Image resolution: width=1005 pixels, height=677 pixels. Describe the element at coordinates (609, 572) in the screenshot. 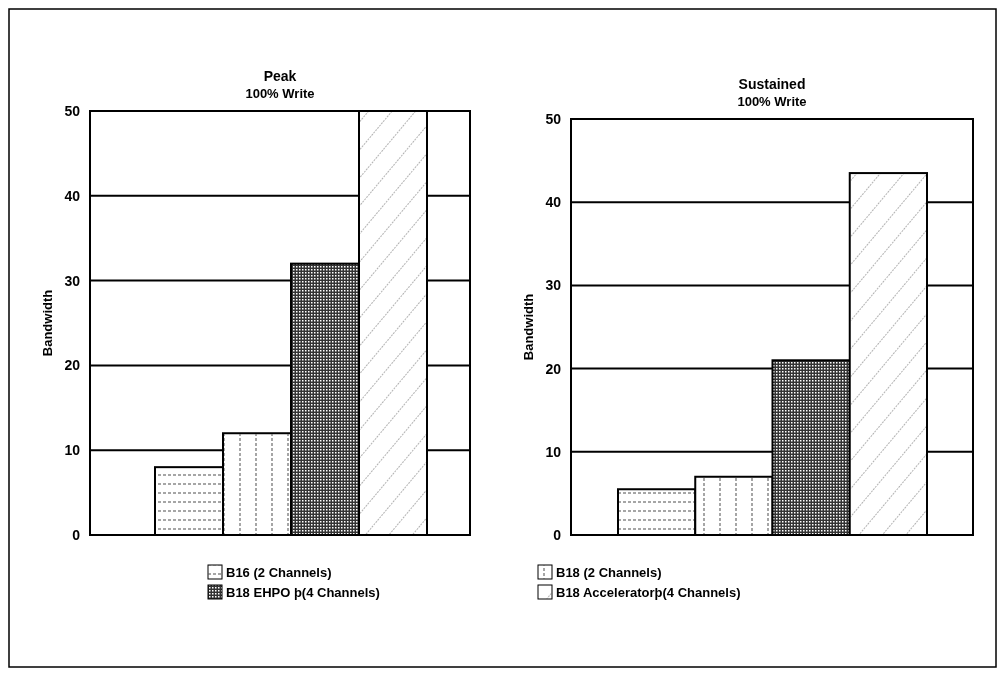

I see `legend-label: B18 (2 Channels)` at that location.